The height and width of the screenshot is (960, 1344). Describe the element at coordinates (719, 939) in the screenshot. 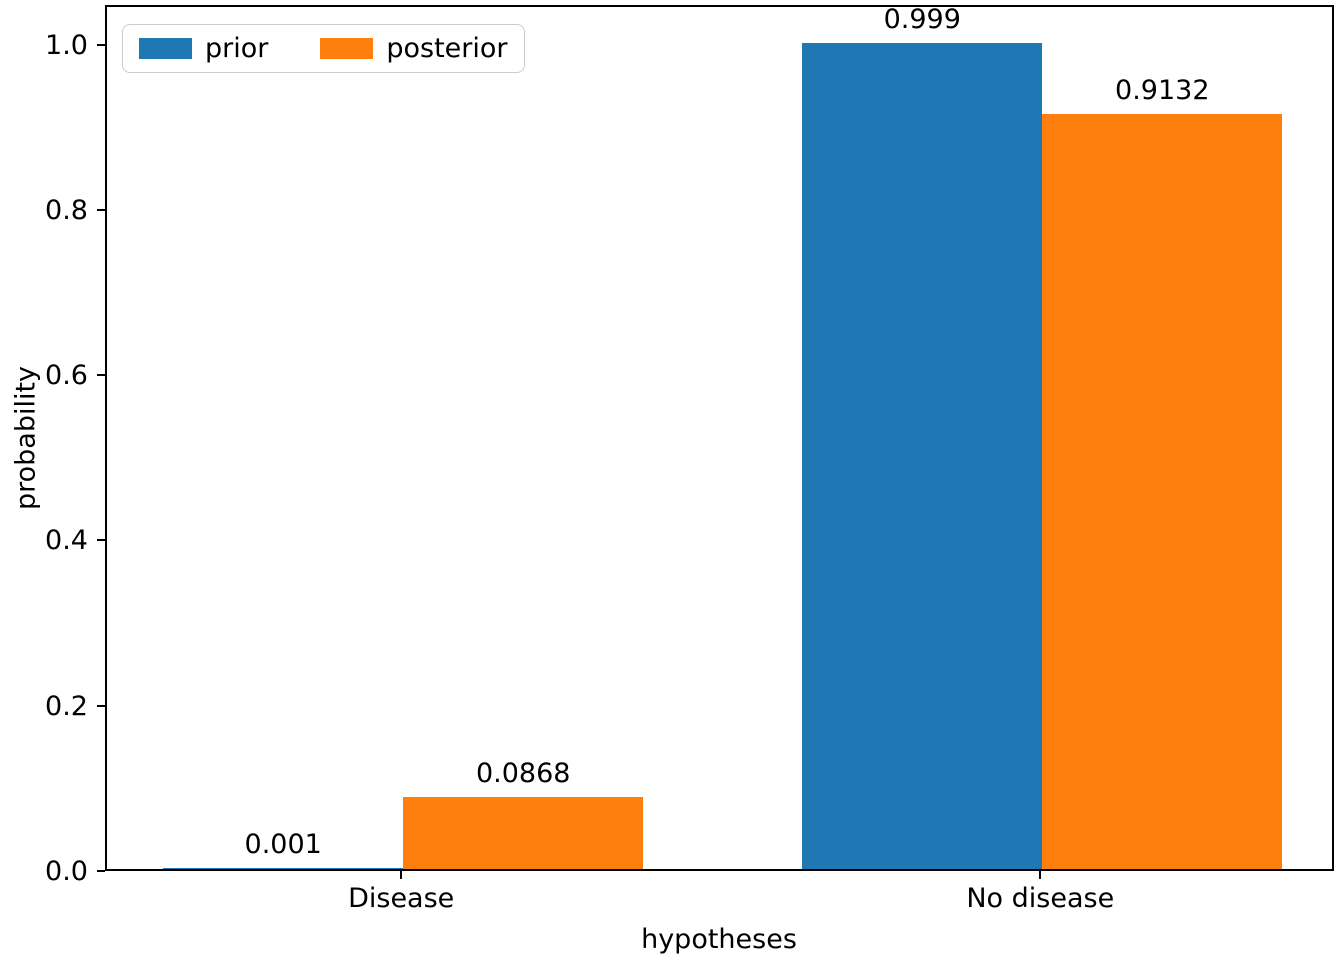

I see `x-axis-label: hypotheses` at that location.